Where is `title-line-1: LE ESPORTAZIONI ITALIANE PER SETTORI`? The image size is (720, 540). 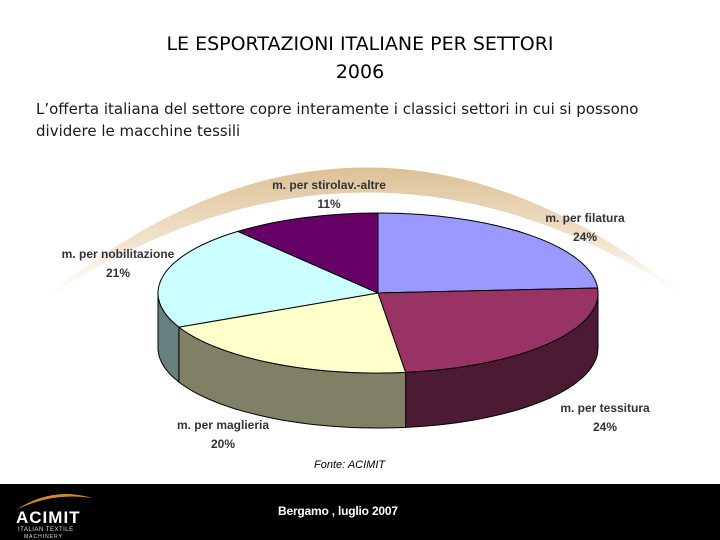
title-line-1: LE ESPORTAZIONI ITALIANE PER SETTORI is located at coordinates (360, 44).